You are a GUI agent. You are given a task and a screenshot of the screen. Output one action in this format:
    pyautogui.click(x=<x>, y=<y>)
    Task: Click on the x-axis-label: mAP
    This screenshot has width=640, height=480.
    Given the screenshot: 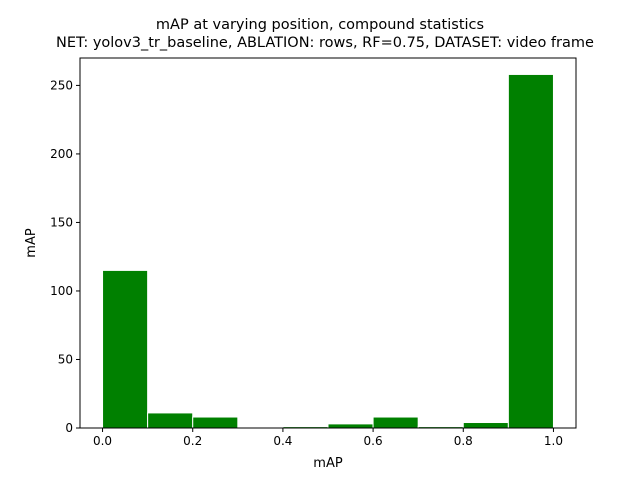 What is the action you would take?
    pyautogui.click(x=328, y=463)
    